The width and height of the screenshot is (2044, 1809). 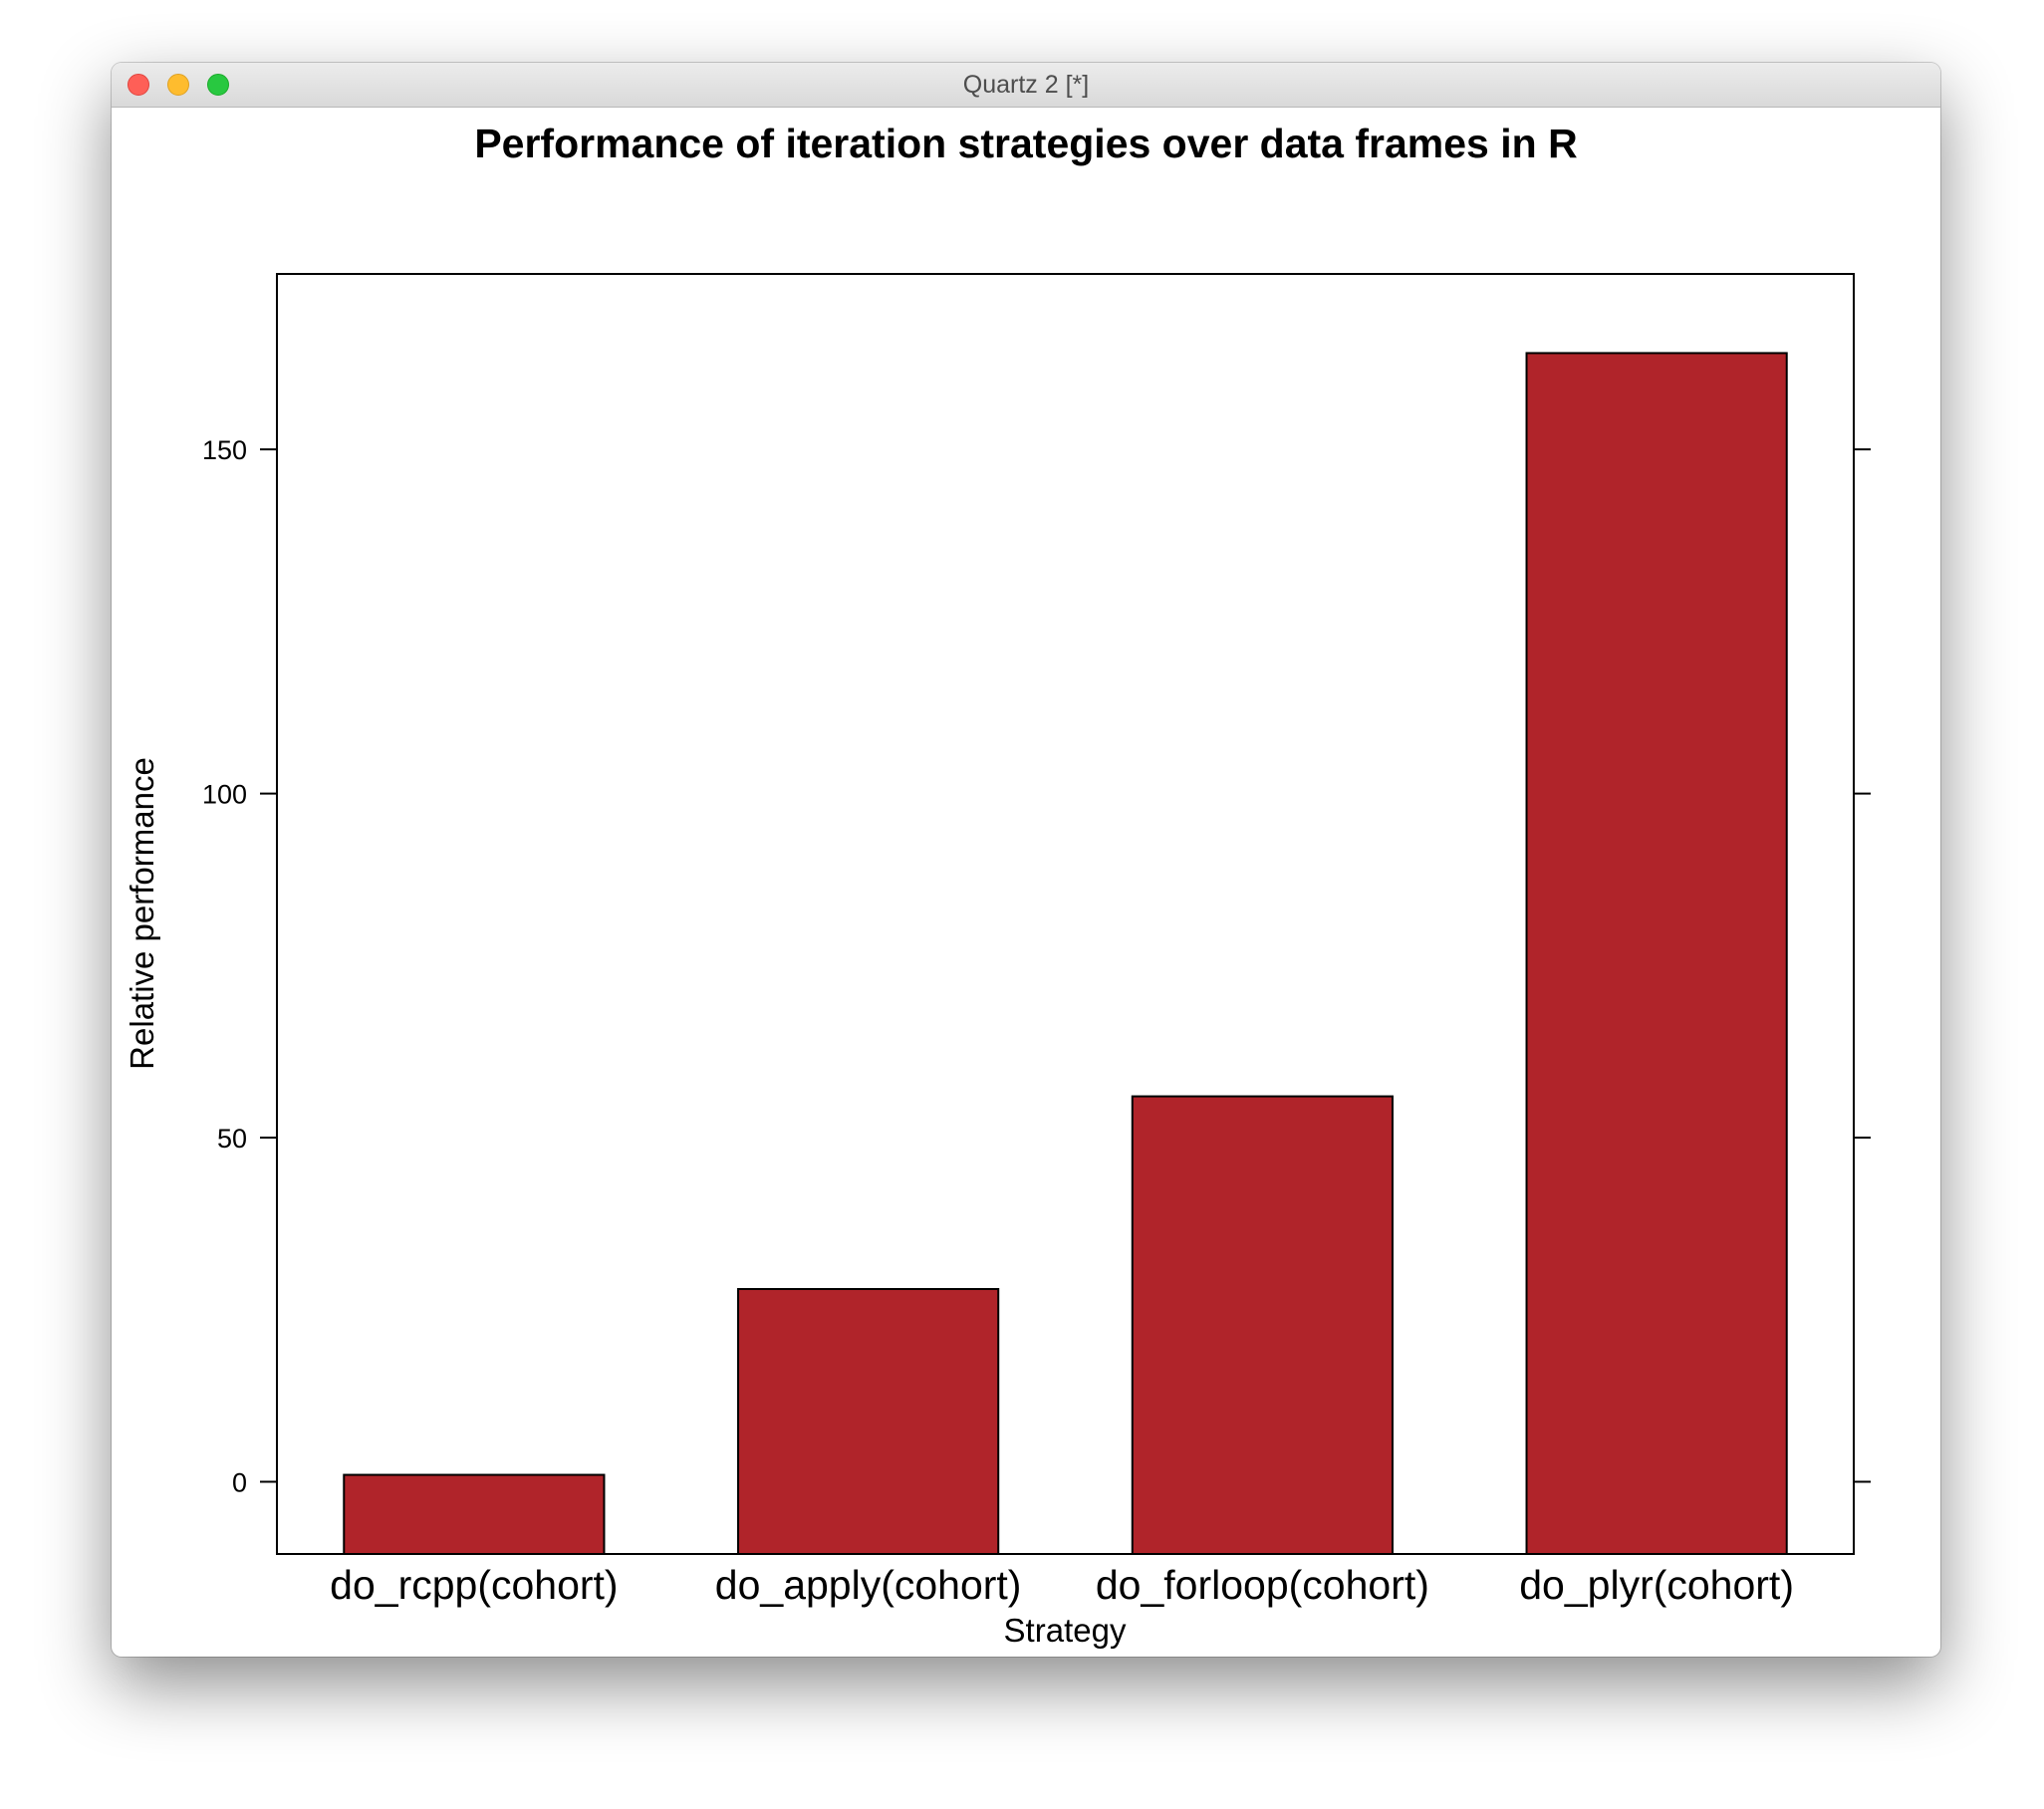 What do you see at coordinates (138, 85) in the screenshot?
I see `close-button` at bounding box center [138, 85].